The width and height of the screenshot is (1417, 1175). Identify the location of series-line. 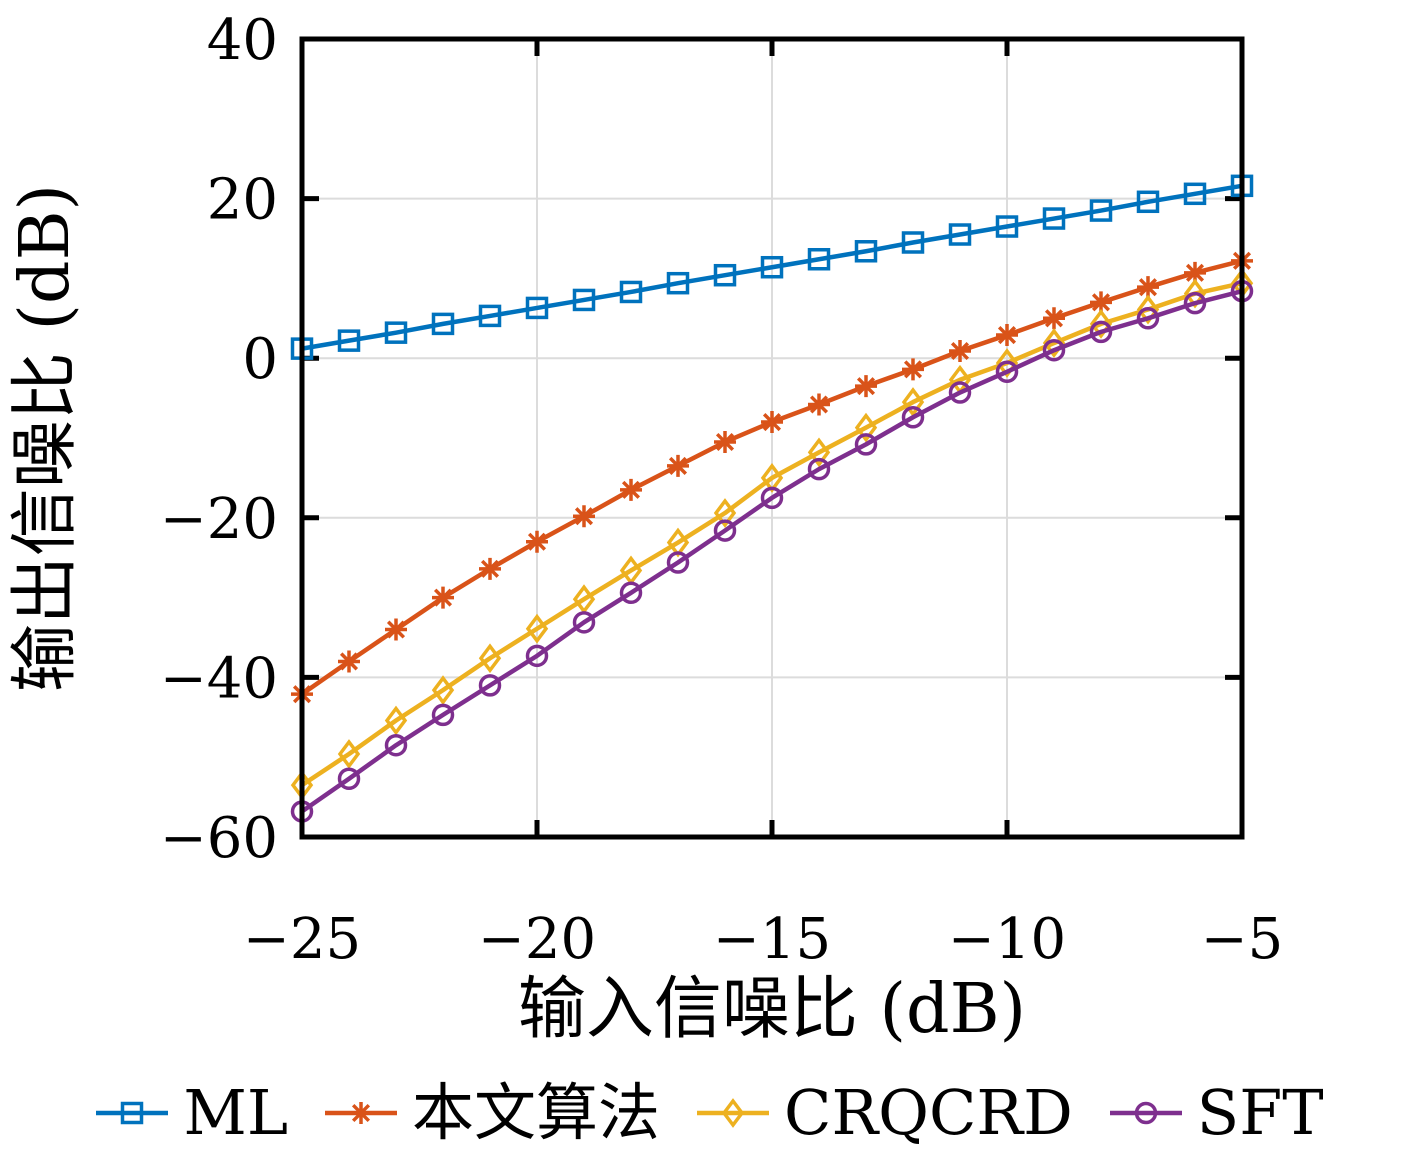
(772, 267).